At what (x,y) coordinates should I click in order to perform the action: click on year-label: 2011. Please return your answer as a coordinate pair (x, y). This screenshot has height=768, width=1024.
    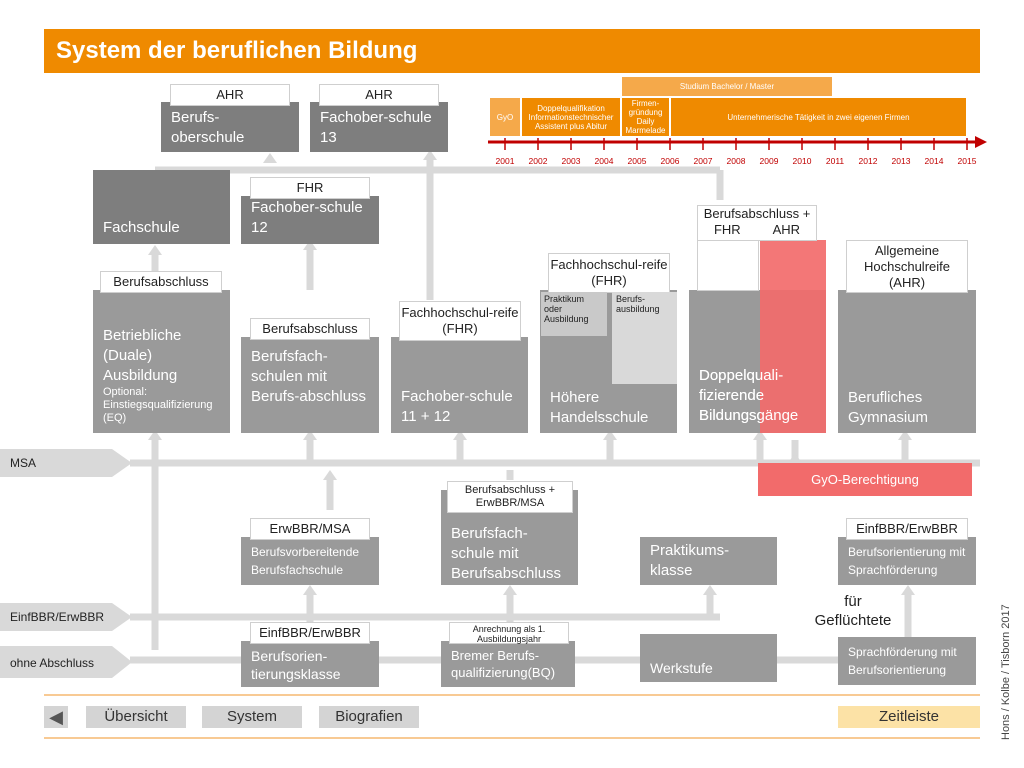
    Looking at the image, I should click on (835, 161).